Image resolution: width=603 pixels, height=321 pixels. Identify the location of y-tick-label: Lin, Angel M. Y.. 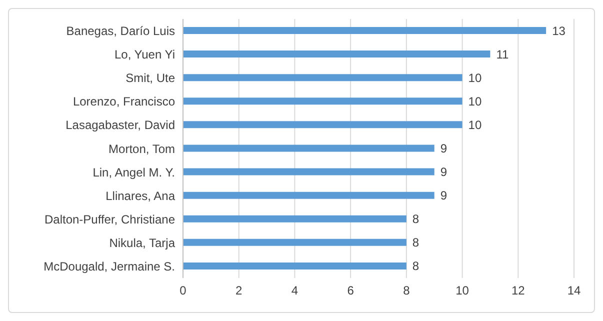
(133, 172).